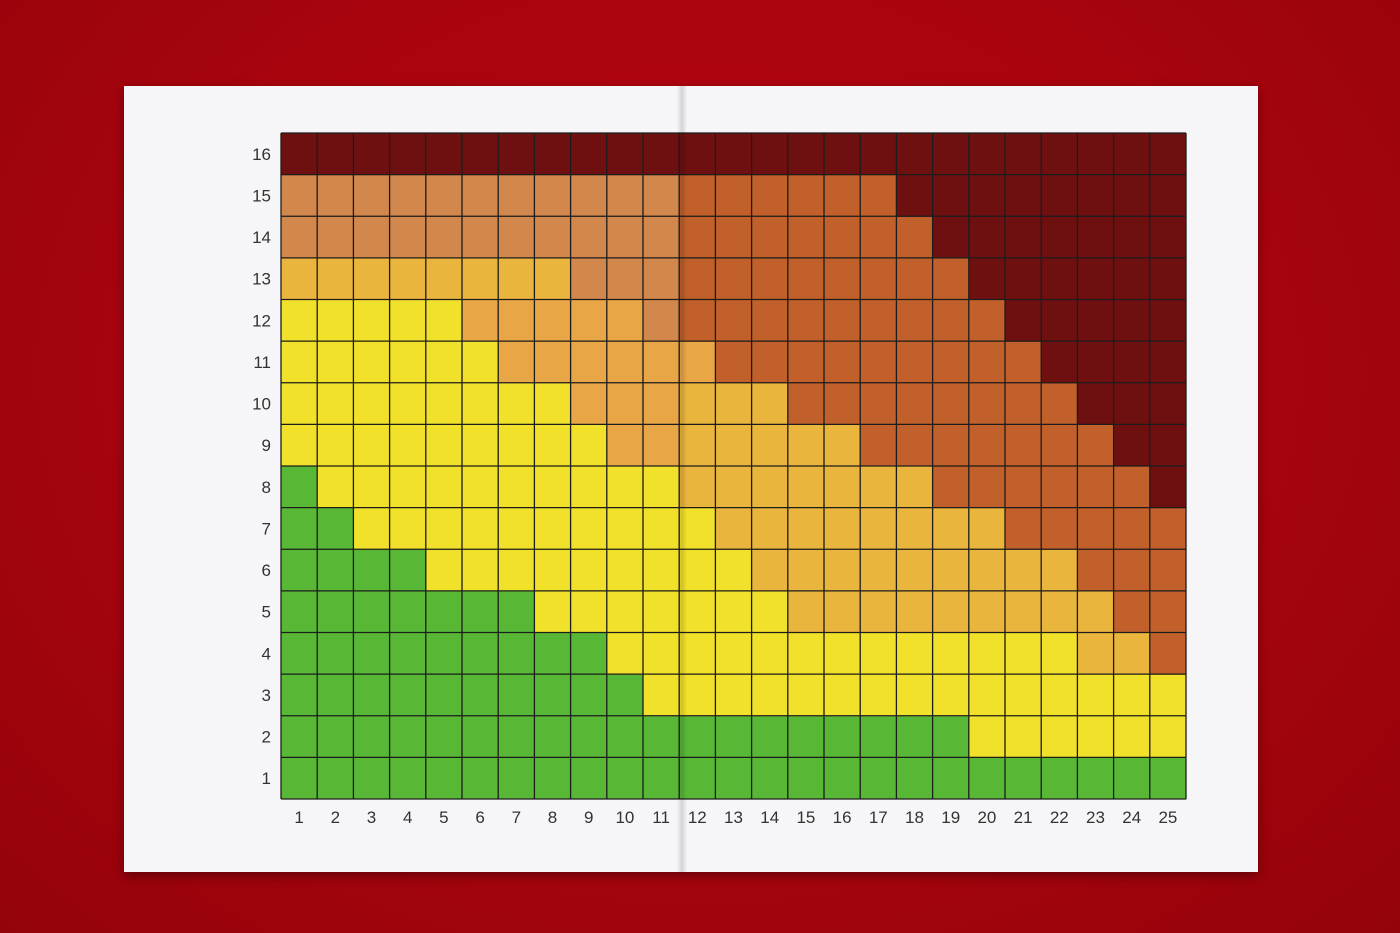 The width and height of the screenshot is (1400, 933). I want to click on x-tick-label: 4, so click(407, 817).